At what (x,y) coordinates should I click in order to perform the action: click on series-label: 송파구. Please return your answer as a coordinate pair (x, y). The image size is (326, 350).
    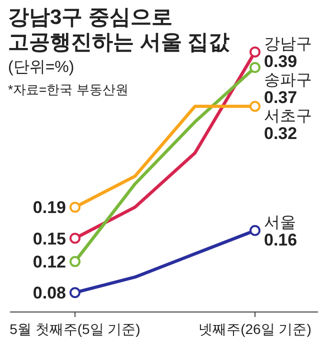
    Looking at the image, I should click on (288, 80).